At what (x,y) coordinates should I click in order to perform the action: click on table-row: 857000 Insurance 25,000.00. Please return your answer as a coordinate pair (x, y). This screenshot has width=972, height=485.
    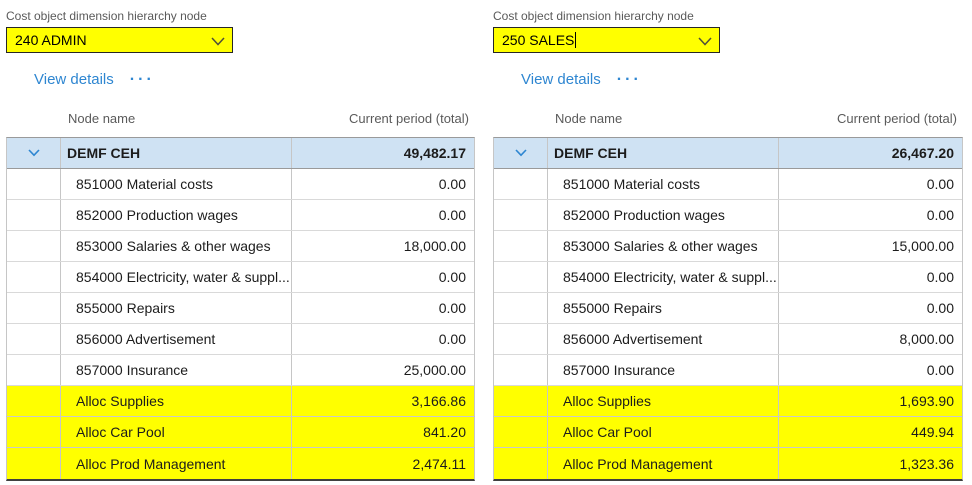
    Looking at the image, I should click on (240, 370).